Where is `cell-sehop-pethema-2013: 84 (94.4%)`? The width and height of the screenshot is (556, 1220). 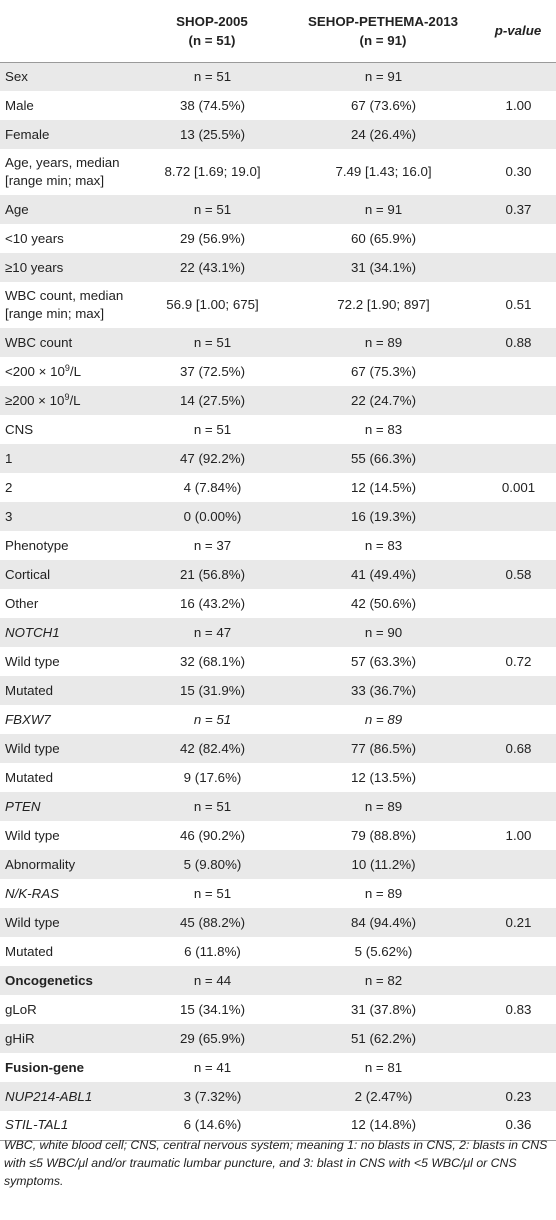
cell-sehop-pethema-2013: 84 (94.4%) is located at coordinates (383, 922).